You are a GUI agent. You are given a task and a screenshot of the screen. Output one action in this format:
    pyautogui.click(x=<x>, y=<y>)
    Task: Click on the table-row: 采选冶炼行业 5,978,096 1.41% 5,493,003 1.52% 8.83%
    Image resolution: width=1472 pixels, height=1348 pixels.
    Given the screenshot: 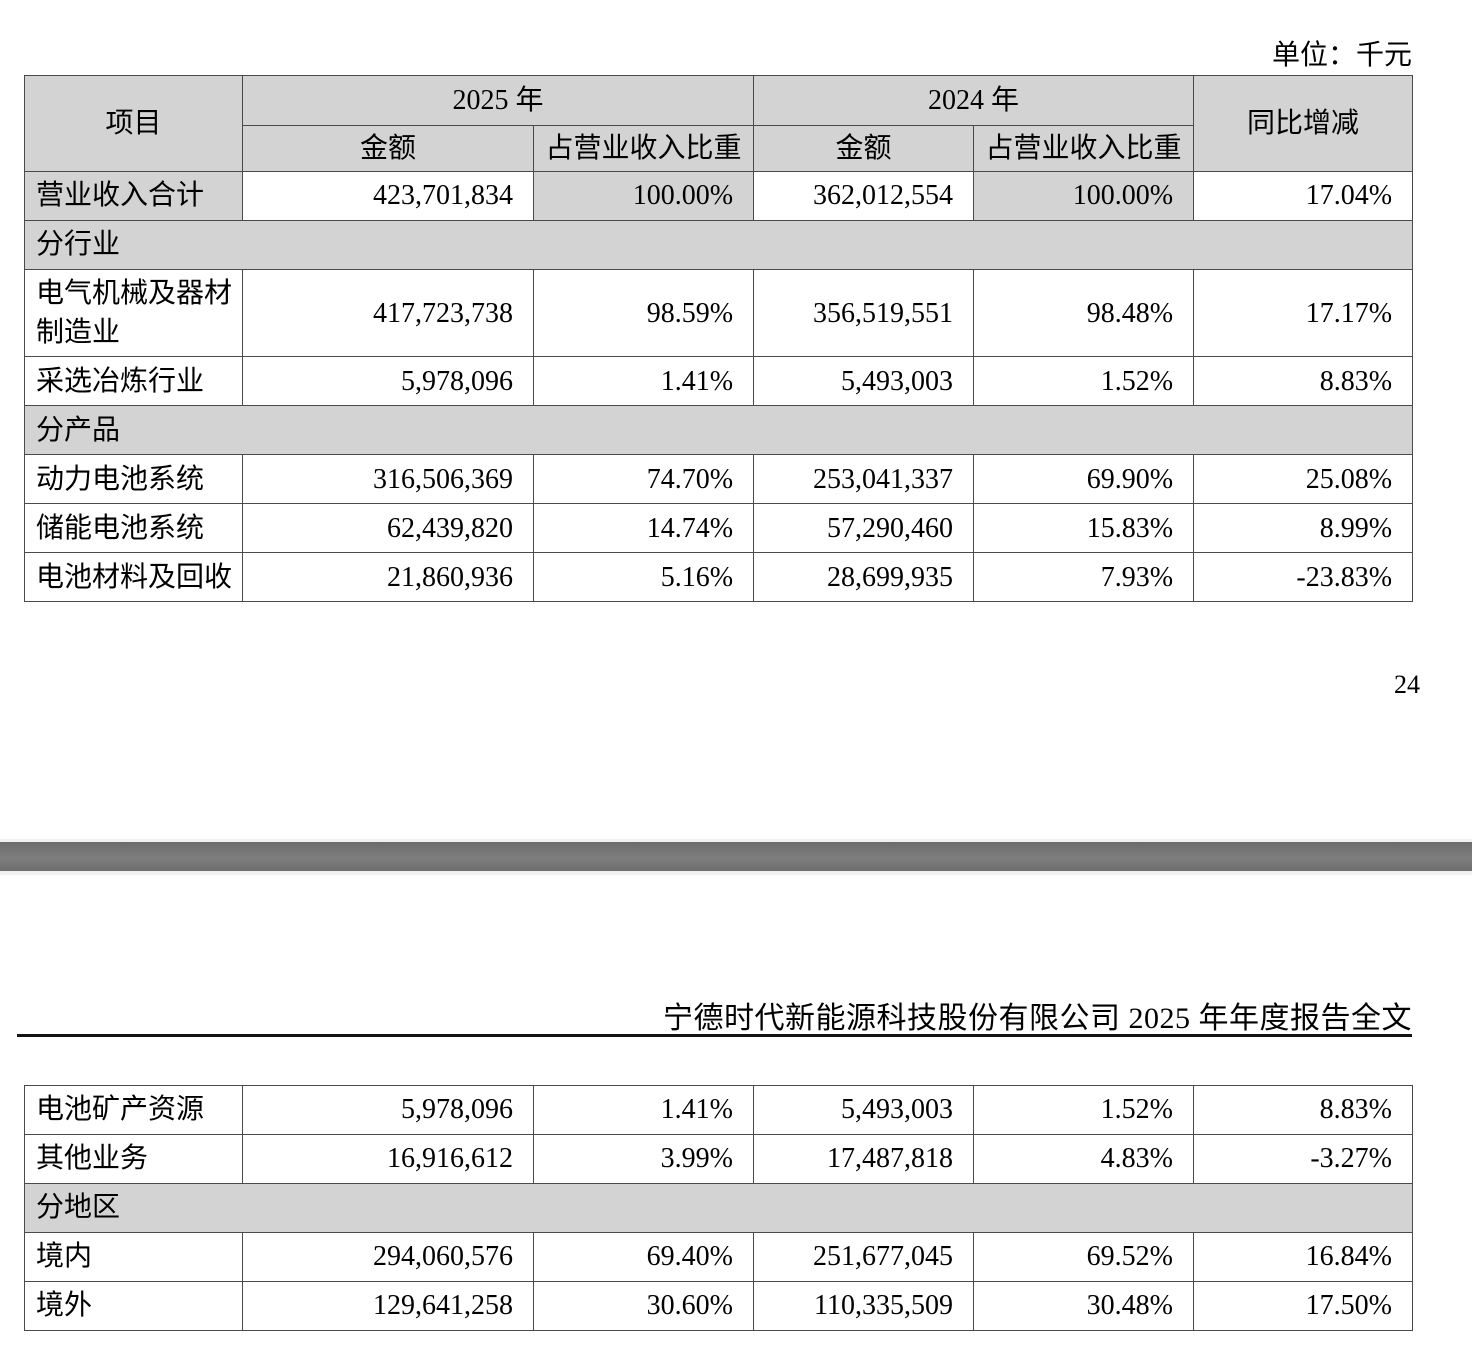 What is the action you would take?
    pyautogui.click(x=719, y=381)
    